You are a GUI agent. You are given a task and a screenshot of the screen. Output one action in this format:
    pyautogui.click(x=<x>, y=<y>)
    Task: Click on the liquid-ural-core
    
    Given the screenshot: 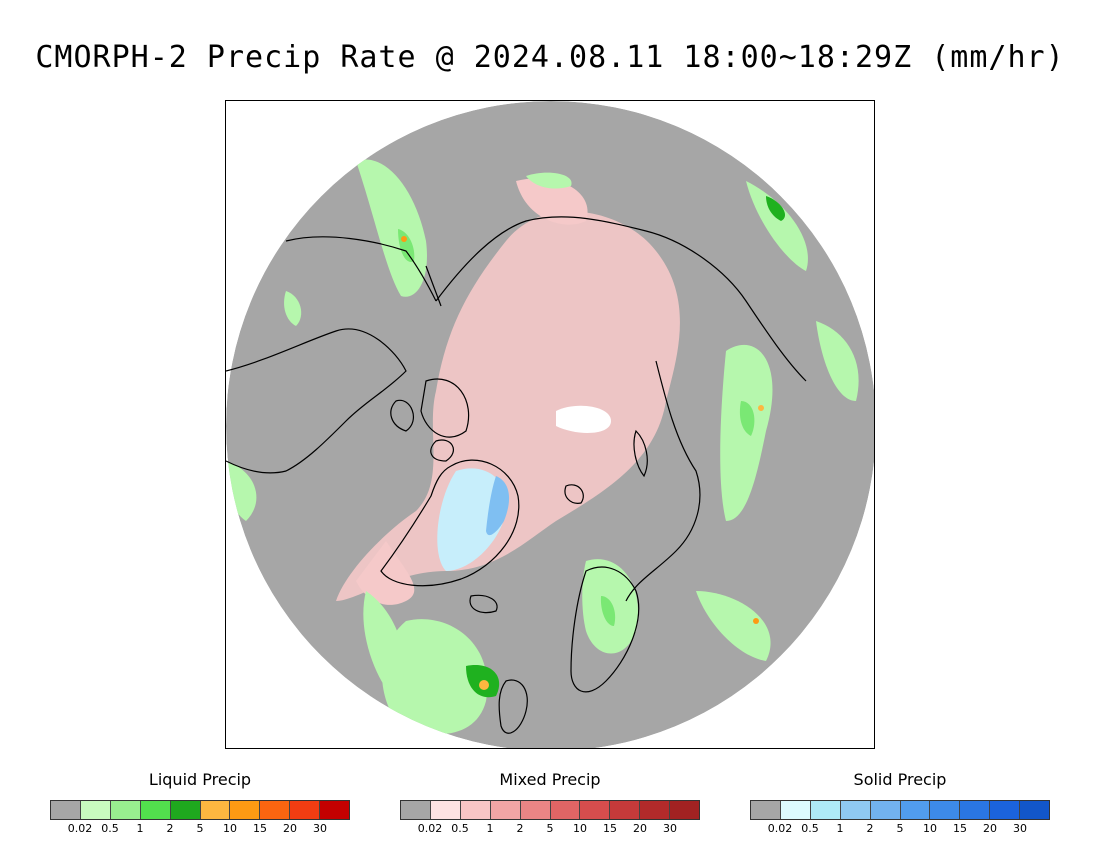 What is the action you would take?
    pyautogui.click(x=747, y=418)
    